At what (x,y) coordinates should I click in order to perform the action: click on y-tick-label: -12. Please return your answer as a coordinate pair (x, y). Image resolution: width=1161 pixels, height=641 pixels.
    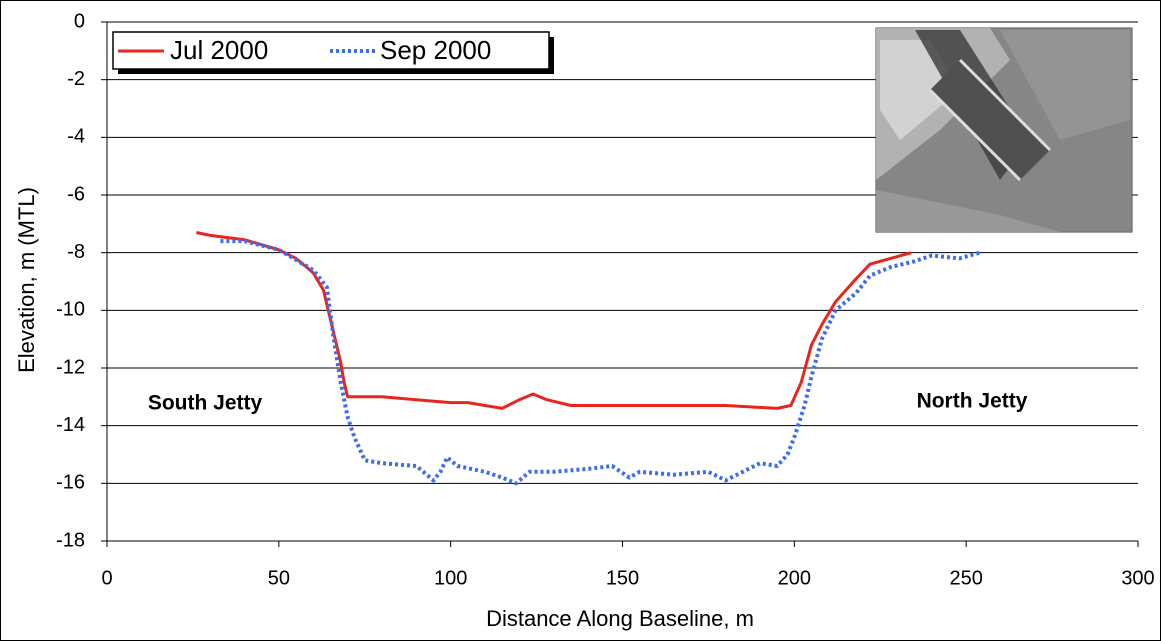
    Looking at the image, I should click on (70, 367).